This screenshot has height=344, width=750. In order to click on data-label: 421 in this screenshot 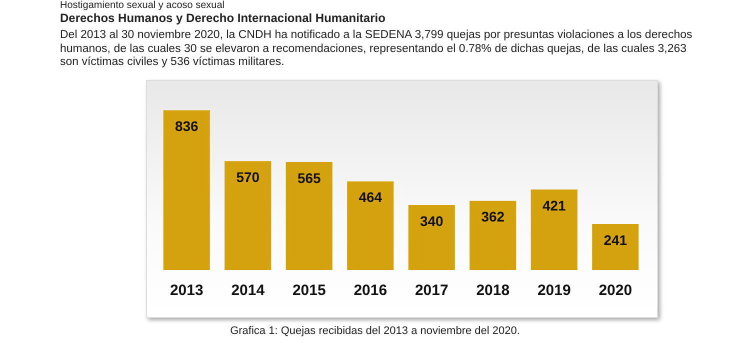, I will do `click(554, 205)`.